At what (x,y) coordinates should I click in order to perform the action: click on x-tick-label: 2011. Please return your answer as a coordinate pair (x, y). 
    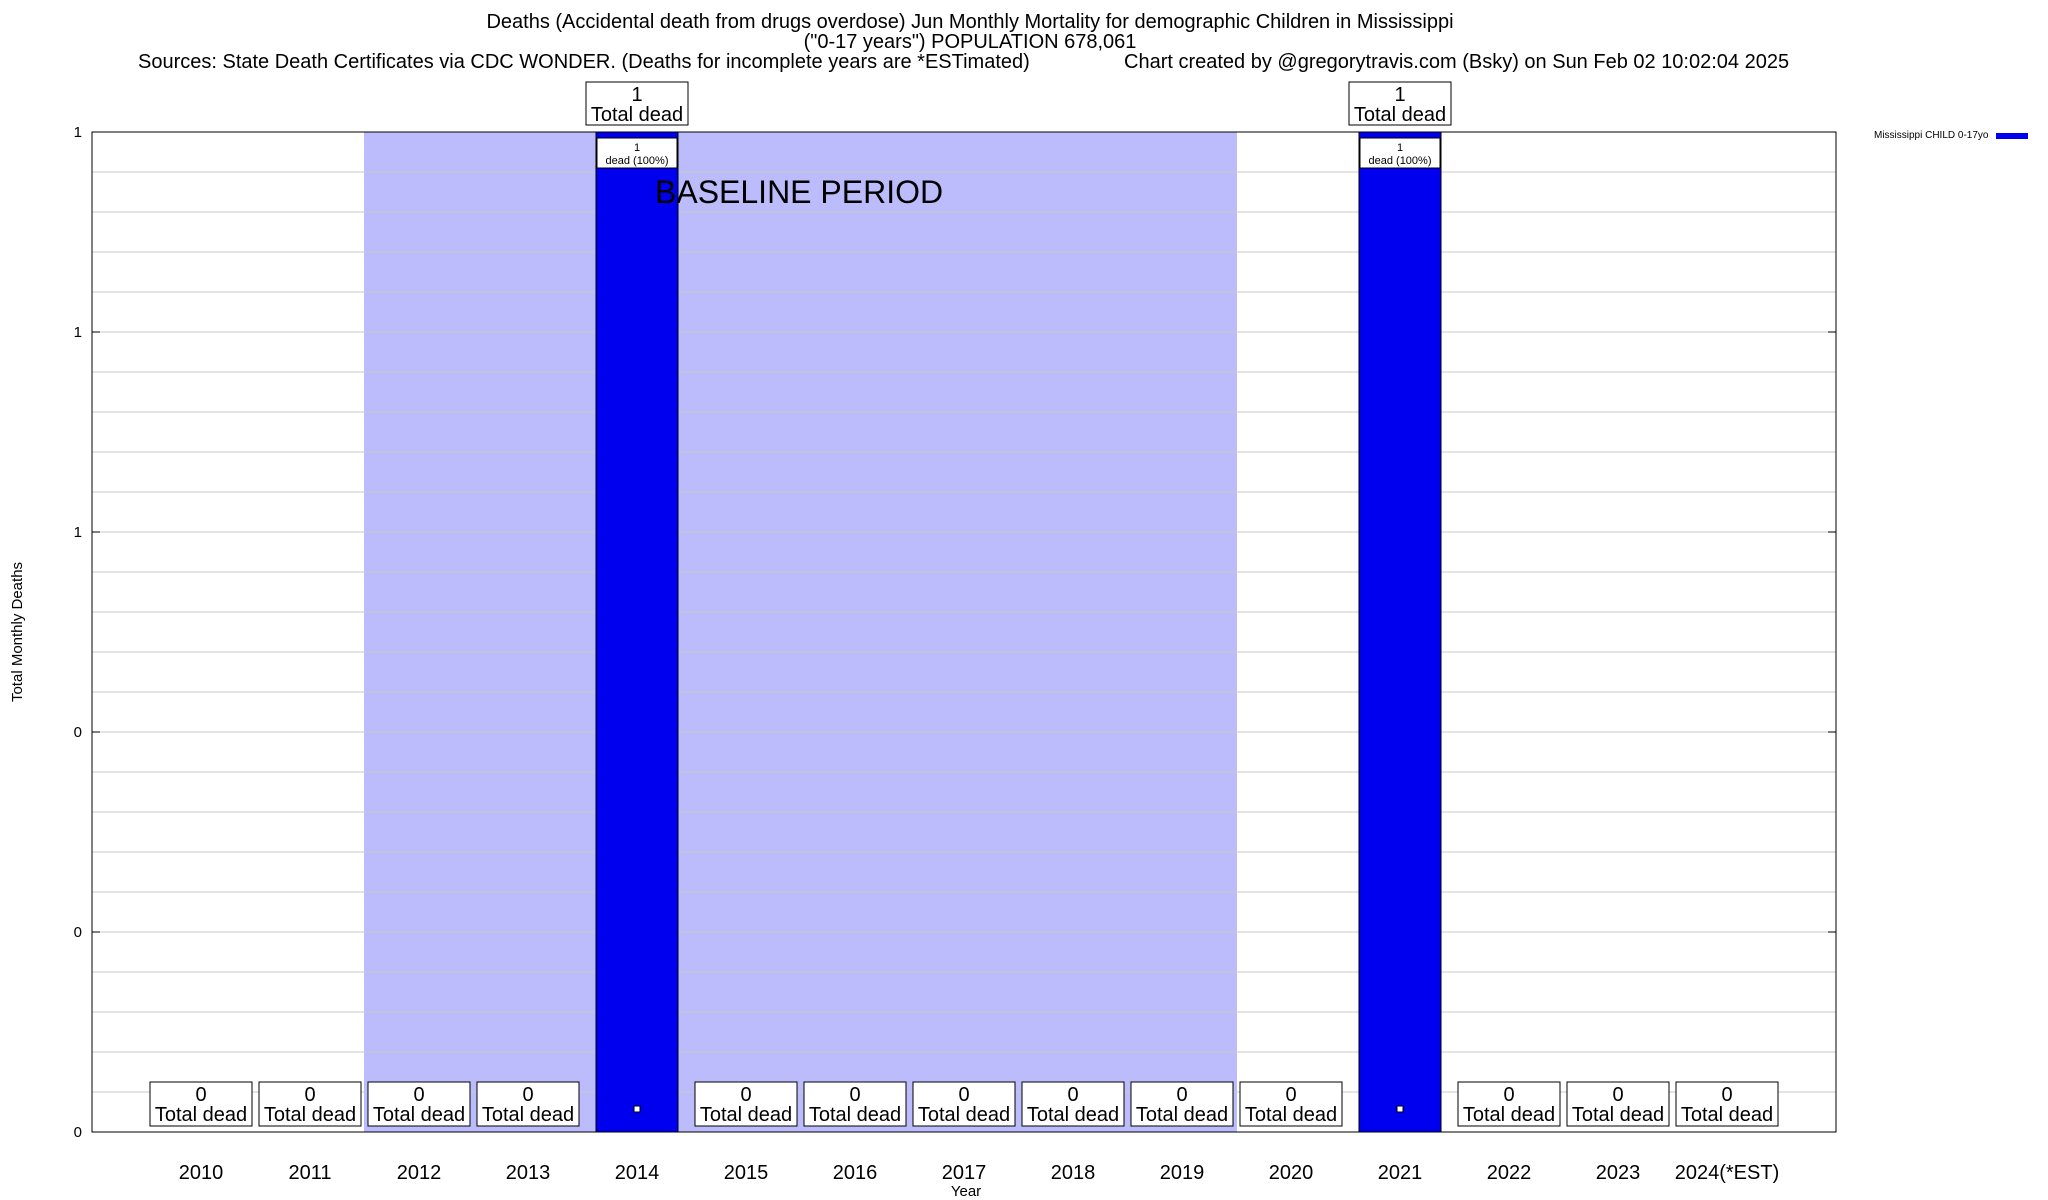
    Looking at the image, I should click on (309, 1173).